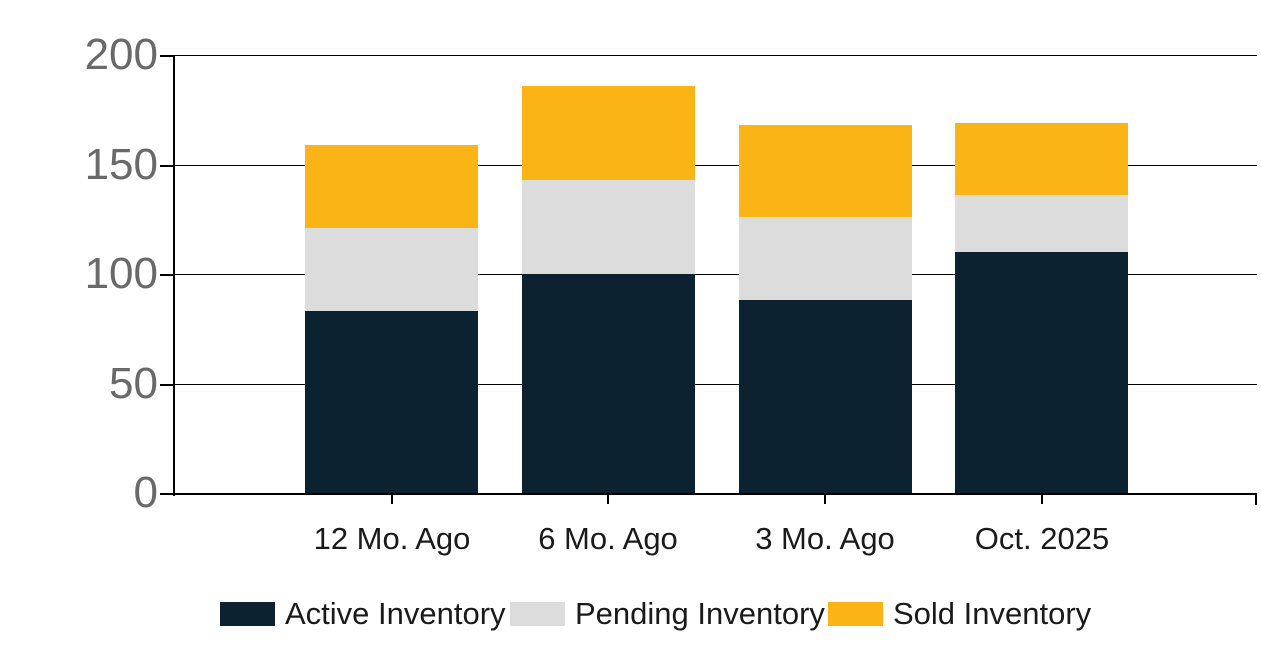 The image size is (1261, 663). What do you see at coordinates (145, 492) in the screenshot?
I see `y-axis-tick-label: 0` at bounding box center [145, 492].